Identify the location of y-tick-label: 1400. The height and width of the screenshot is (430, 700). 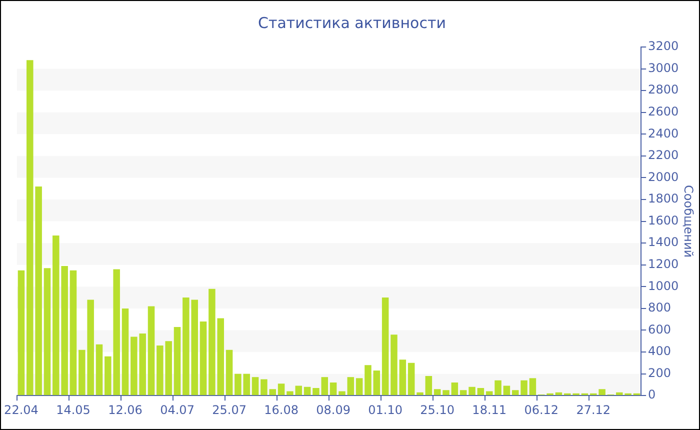
(663, 242).